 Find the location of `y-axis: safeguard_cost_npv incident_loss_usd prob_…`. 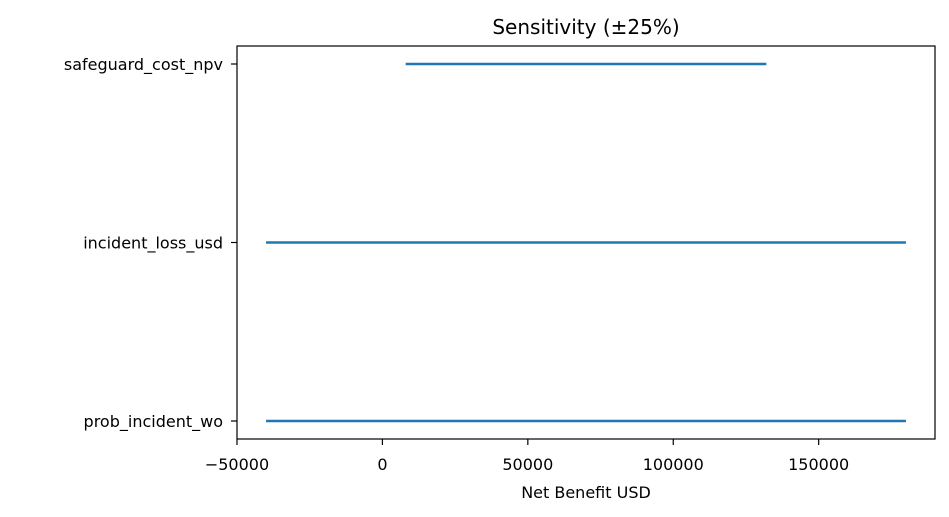

y-axis: safeguard_cost_npv incident_loss_usd prob_… is located at coordinates (150, 243).